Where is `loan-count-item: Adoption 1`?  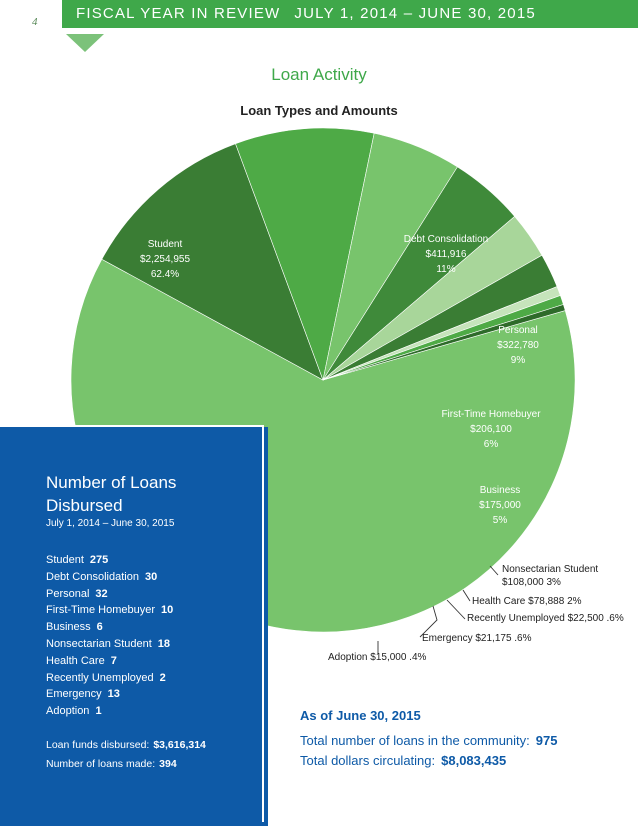
loan-count-item: Adoption 1 is located at coordinates (109, 711).